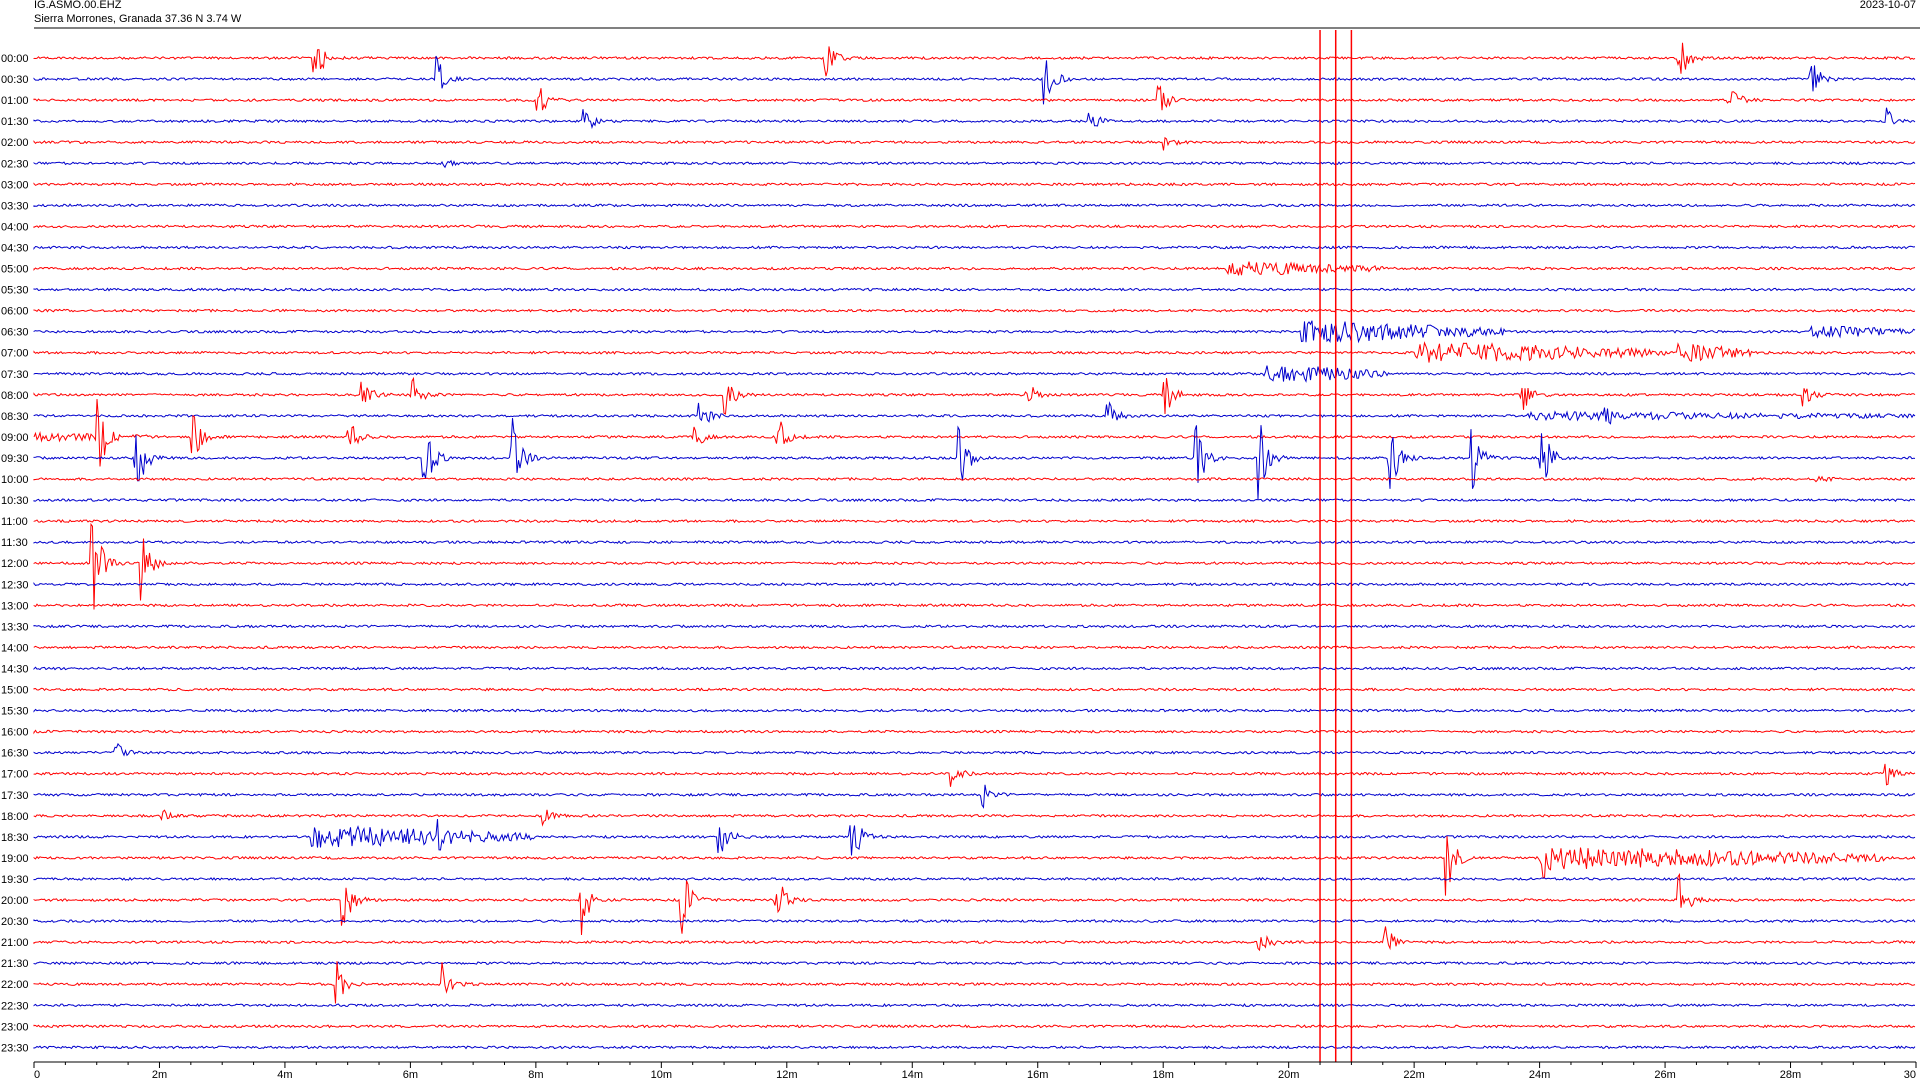  What do you see at coordinates (15, 670) in the screenshot?
I see `row-label: 14:30` at bounding box center [15, 670].